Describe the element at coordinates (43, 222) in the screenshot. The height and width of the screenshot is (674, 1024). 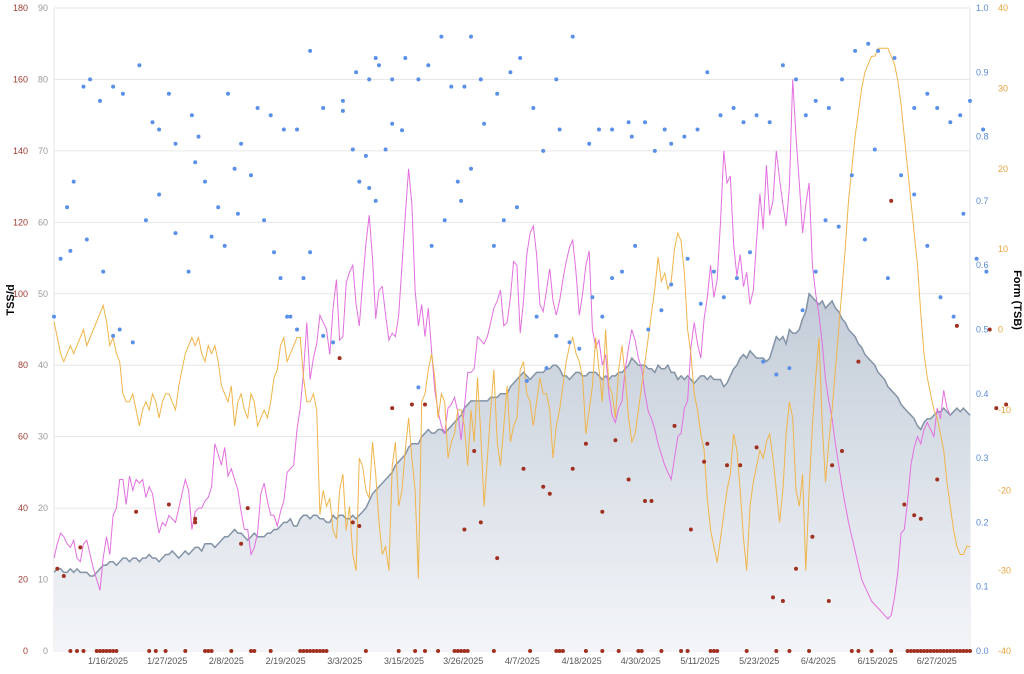
I see `left-inner-tick-label: 60` at that location.